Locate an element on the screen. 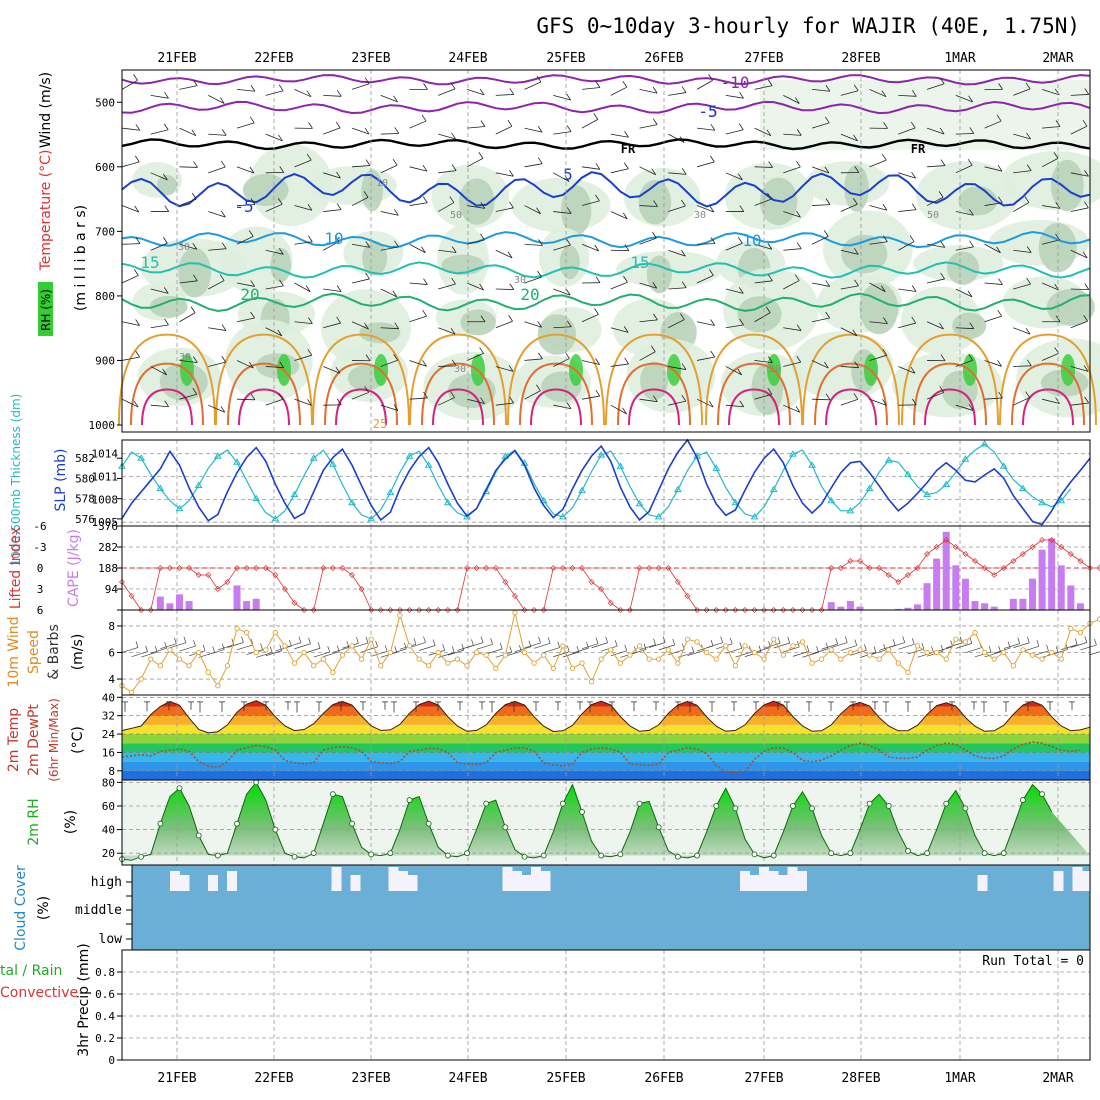 The height and width of the screenshot is (1100, 1100). thickness-label: 1000-500mb Thickness (dm) is located at coordinates (16, 480).